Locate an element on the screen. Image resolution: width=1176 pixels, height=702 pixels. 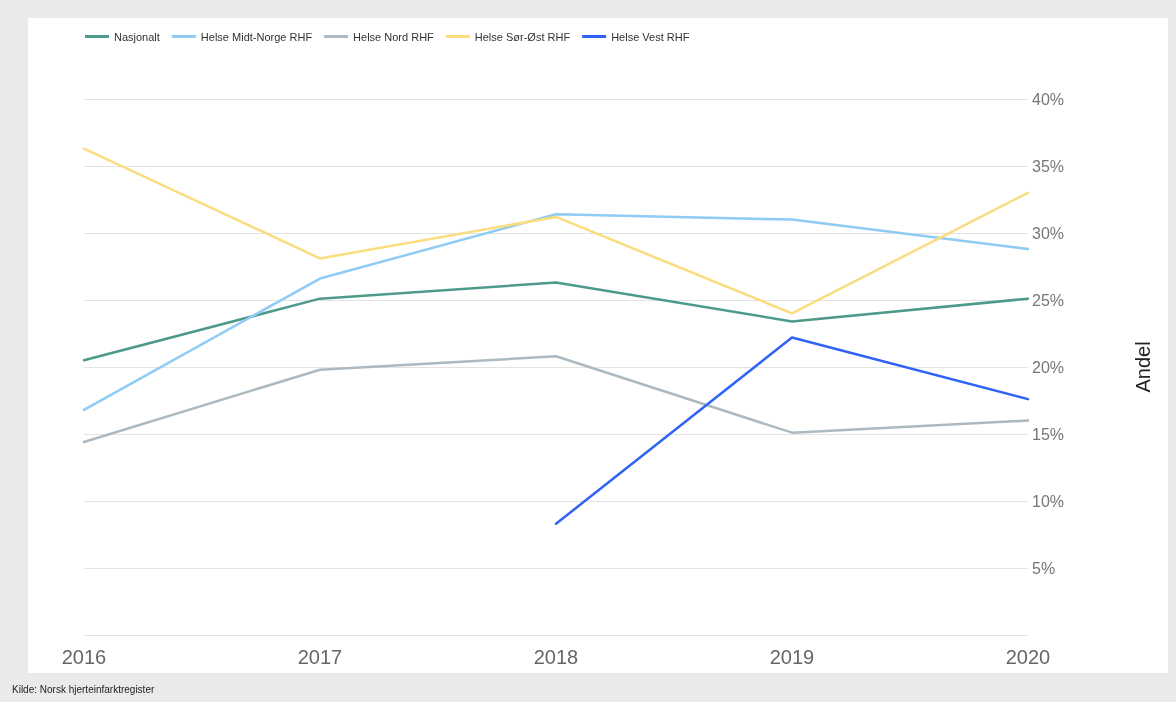
y-tick-label: 40% is located at coordinates (1048, 99).